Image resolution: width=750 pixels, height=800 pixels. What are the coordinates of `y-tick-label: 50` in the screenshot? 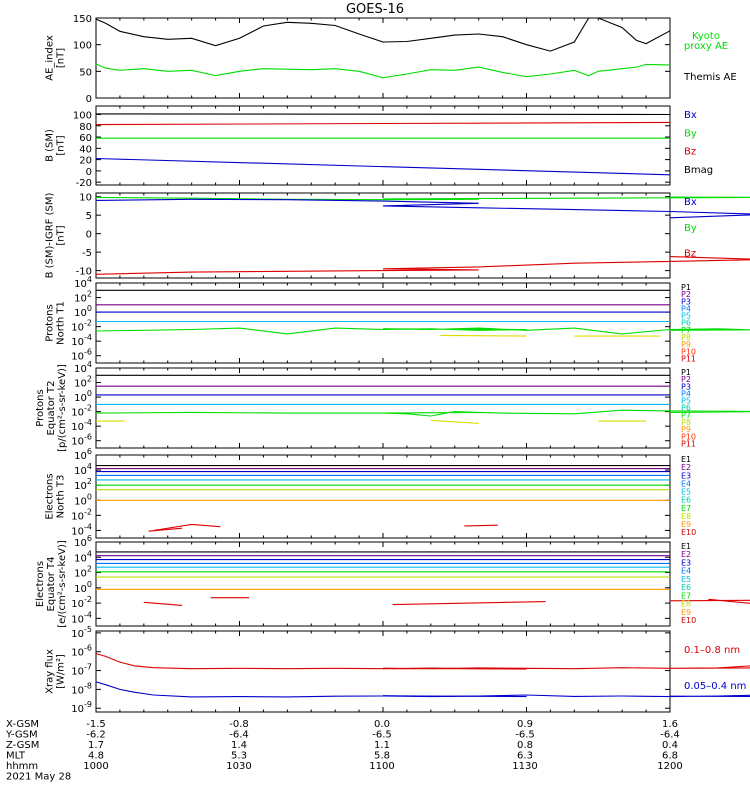 It's located at (85, 72).